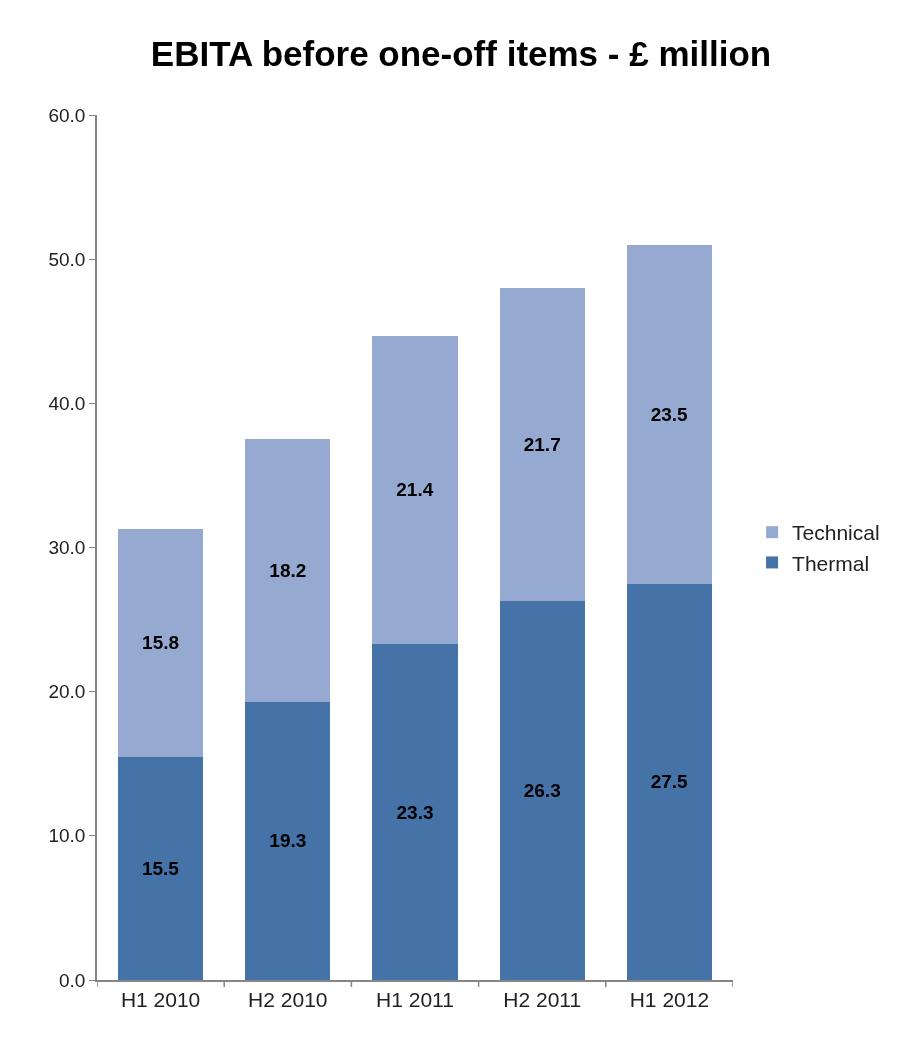 This screenshot has height=1043, width=922. What do you see at coordinates (669, 999) in the screenshot?
I see `x-tick-label: H1 2012` at bounding box center [669, 999].